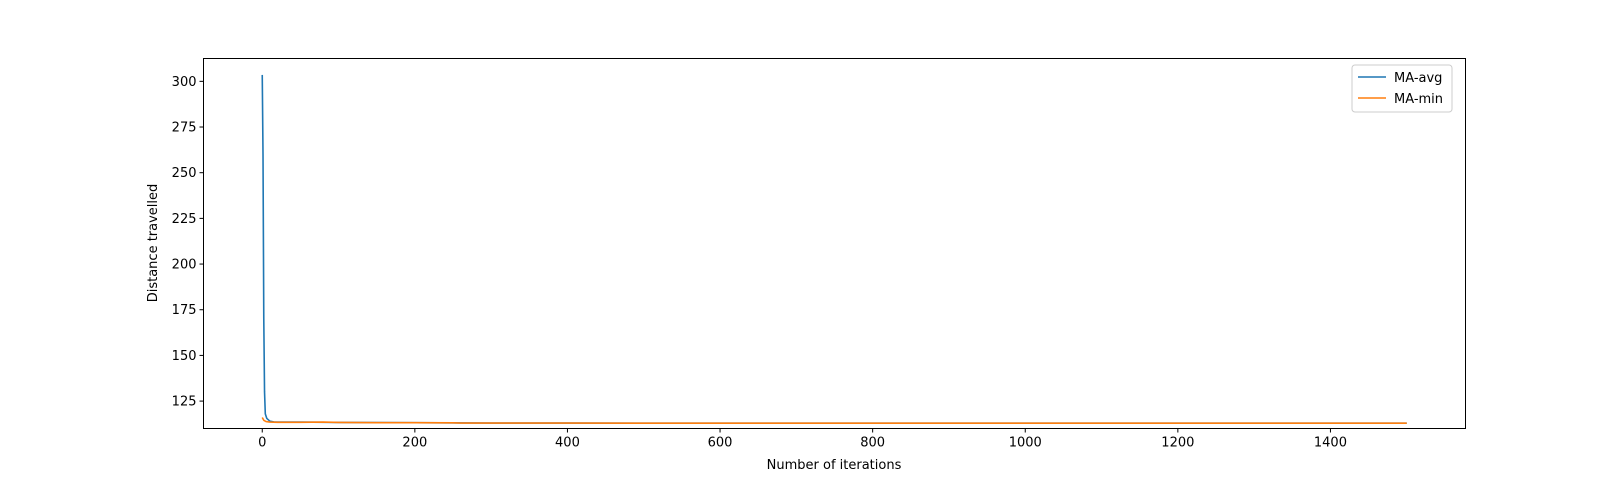 The image size is (1623, 480). What do you see at coordinates (834, 420) in the screenshot?
I see `series-line-ma-min` at bounding box center [834, 420].